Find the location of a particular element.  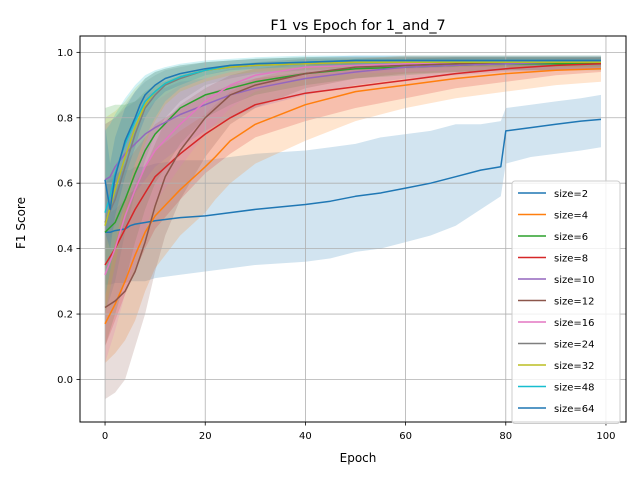

y-tick-label-1: 0.0 is located at coordinates (65, 380).